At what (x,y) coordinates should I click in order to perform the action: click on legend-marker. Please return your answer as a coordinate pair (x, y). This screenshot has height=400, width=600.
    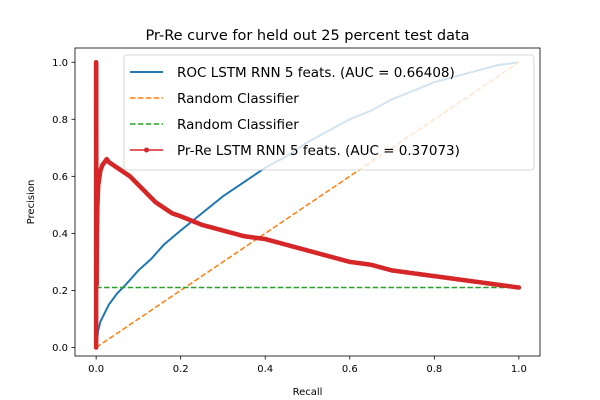
    Looking at the image, I should click on (146, 150).